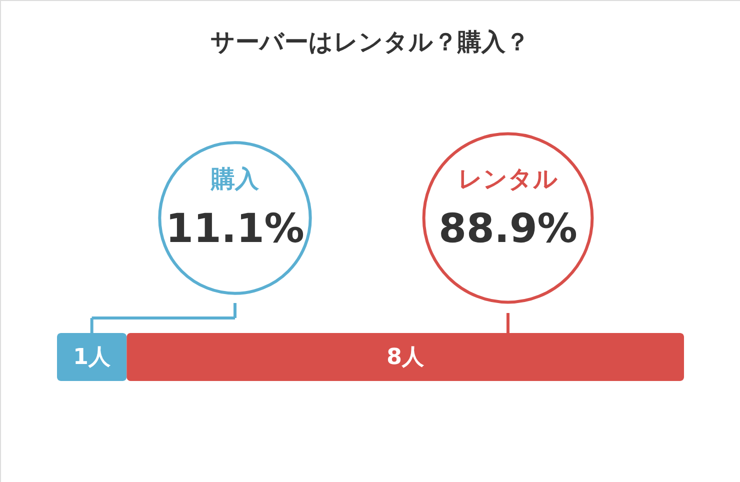 The width and height of the screenshot is (740, 482). Describe the element at coordinates (235, 179) in the screenshot. I see `text: 購入` at that location.